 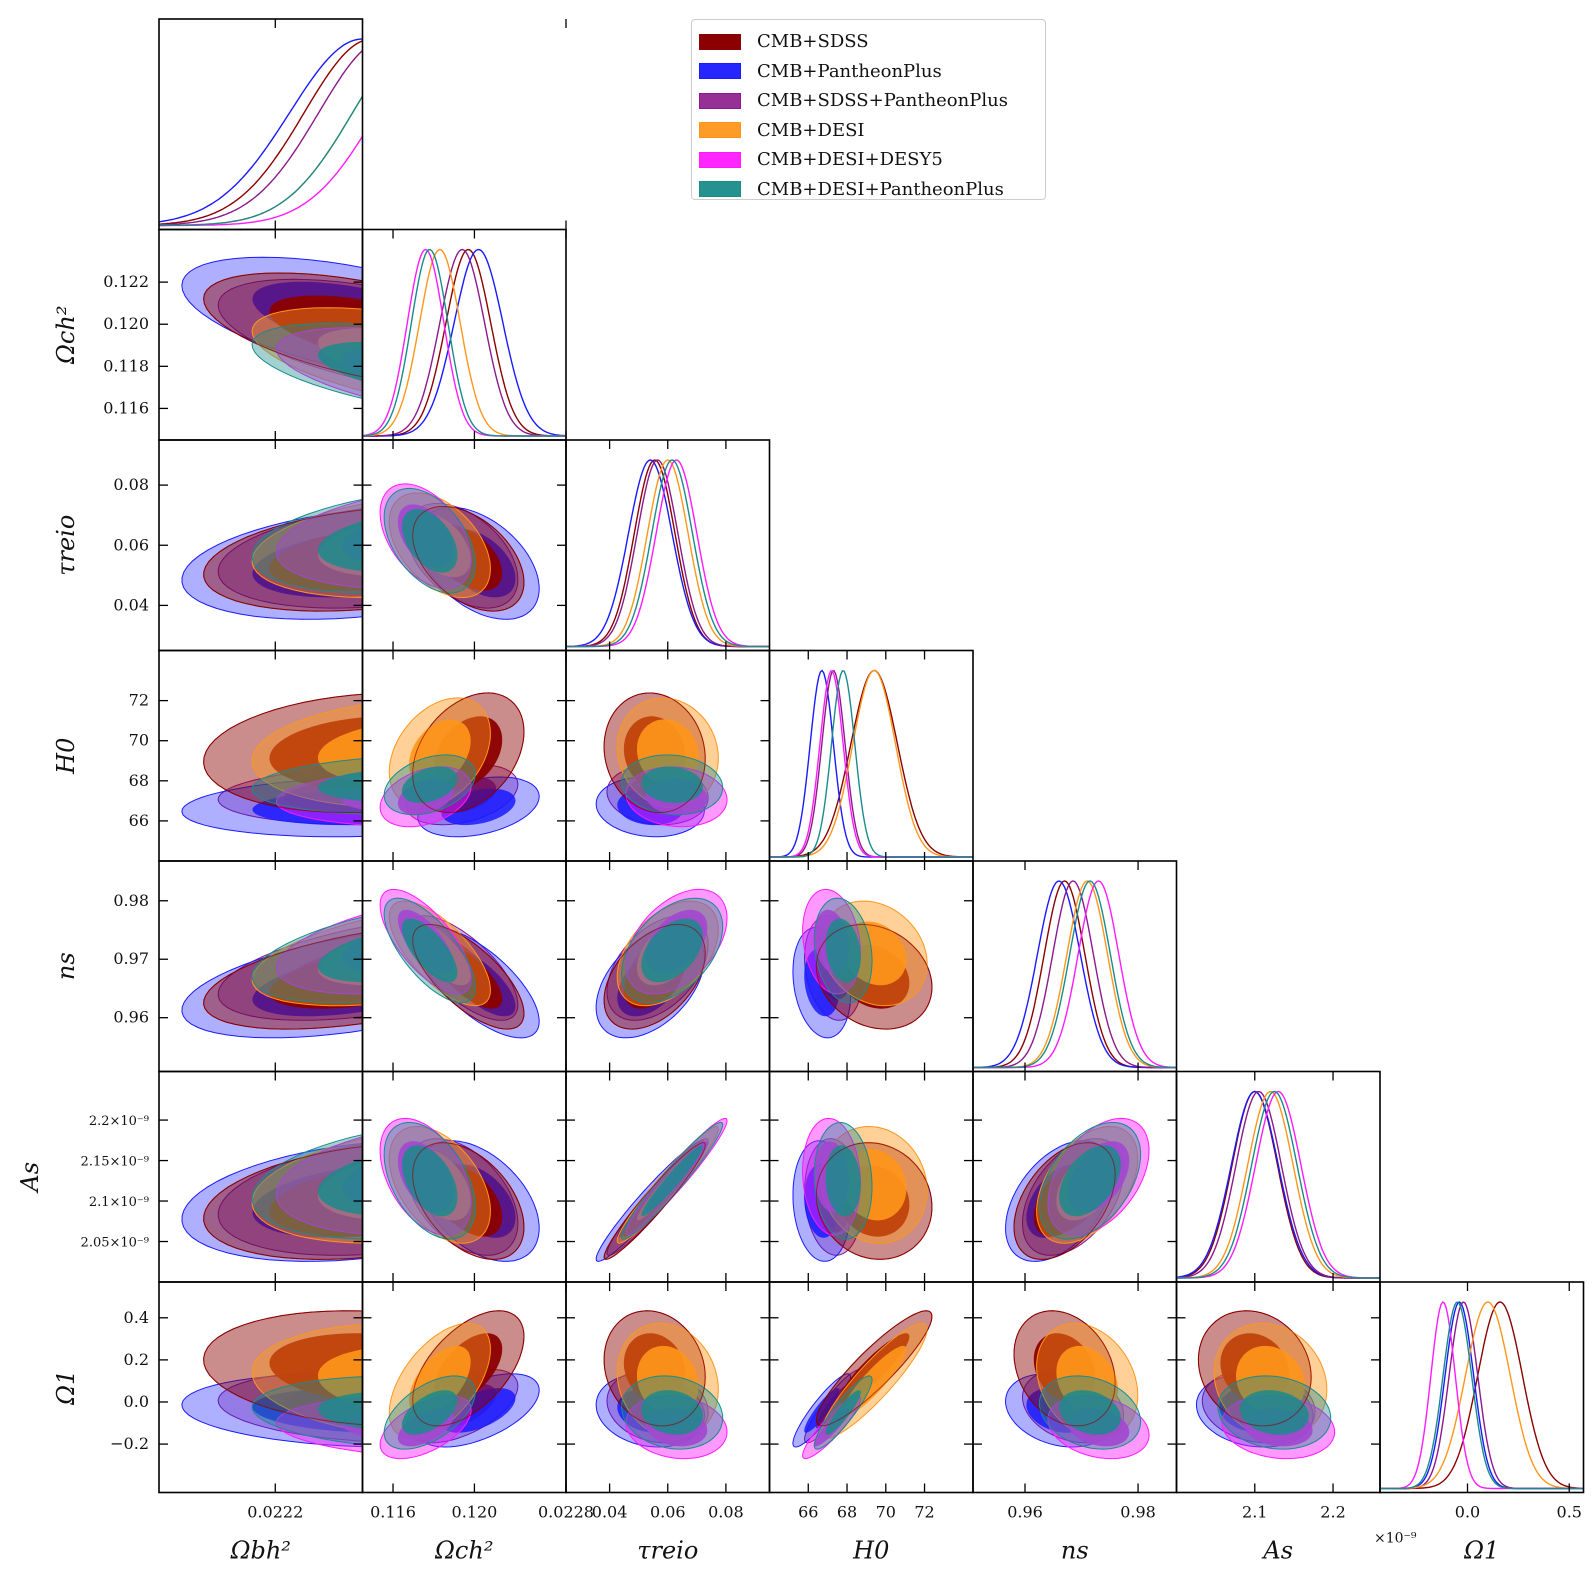 What do you see at coordinates (726, 1512) in the screenshot?
I see `x-tick-label: 0.08` at bounding box center [726, 1512].